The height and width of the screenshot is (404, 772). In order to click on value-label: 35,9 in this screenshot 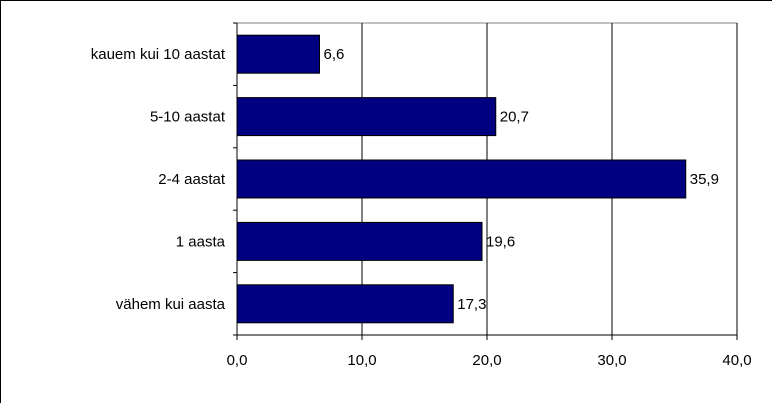, I will do `click(704, 179)`.